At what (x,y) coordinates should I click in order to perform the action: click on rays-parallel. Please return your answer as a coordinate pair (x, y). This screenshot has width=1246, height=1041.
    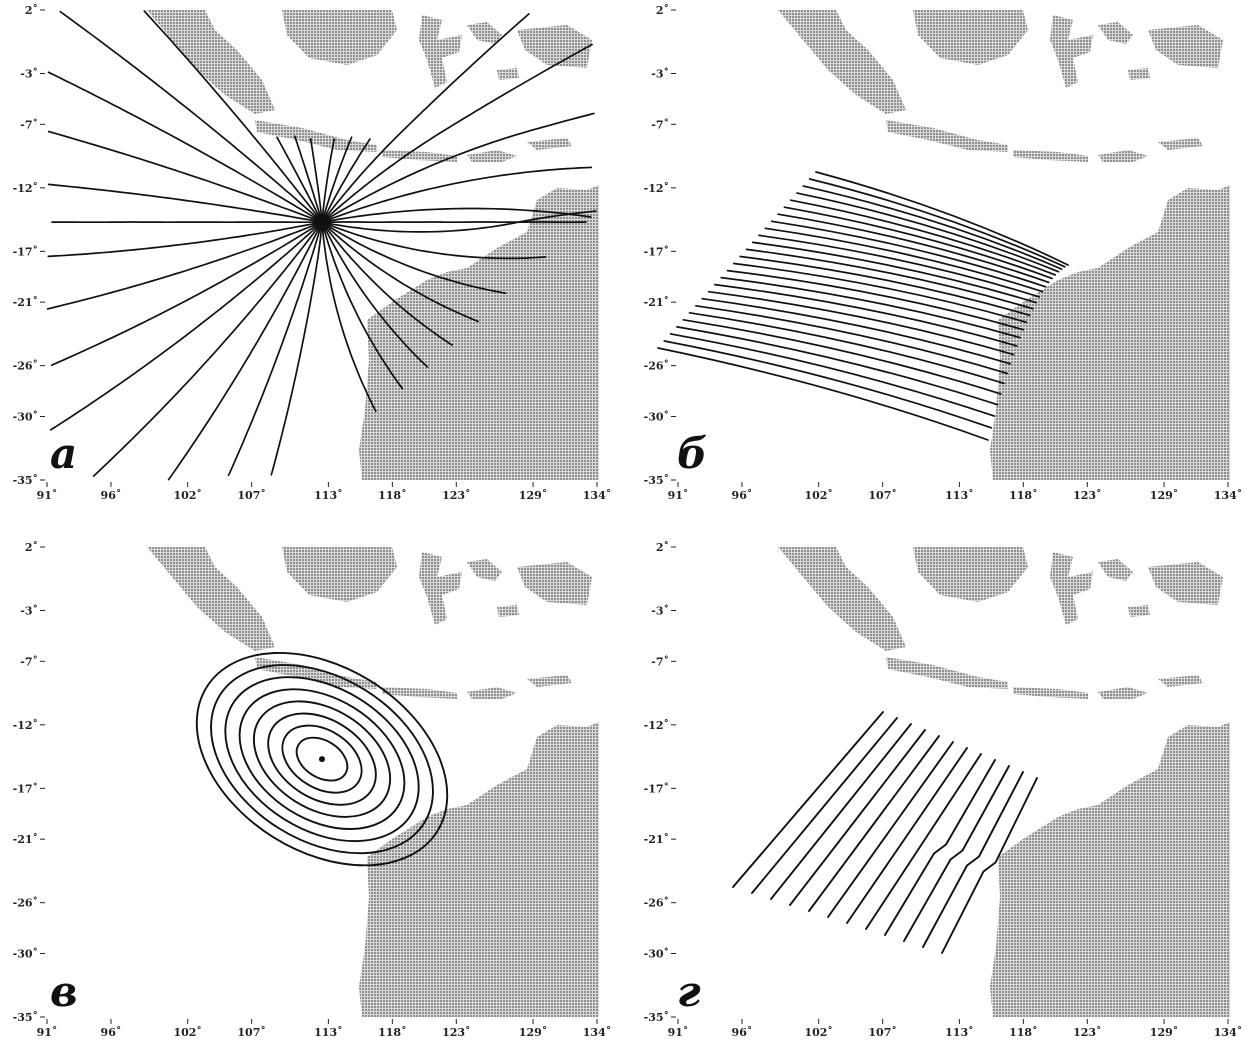
    Looking at the image, I should click on (863, 306).